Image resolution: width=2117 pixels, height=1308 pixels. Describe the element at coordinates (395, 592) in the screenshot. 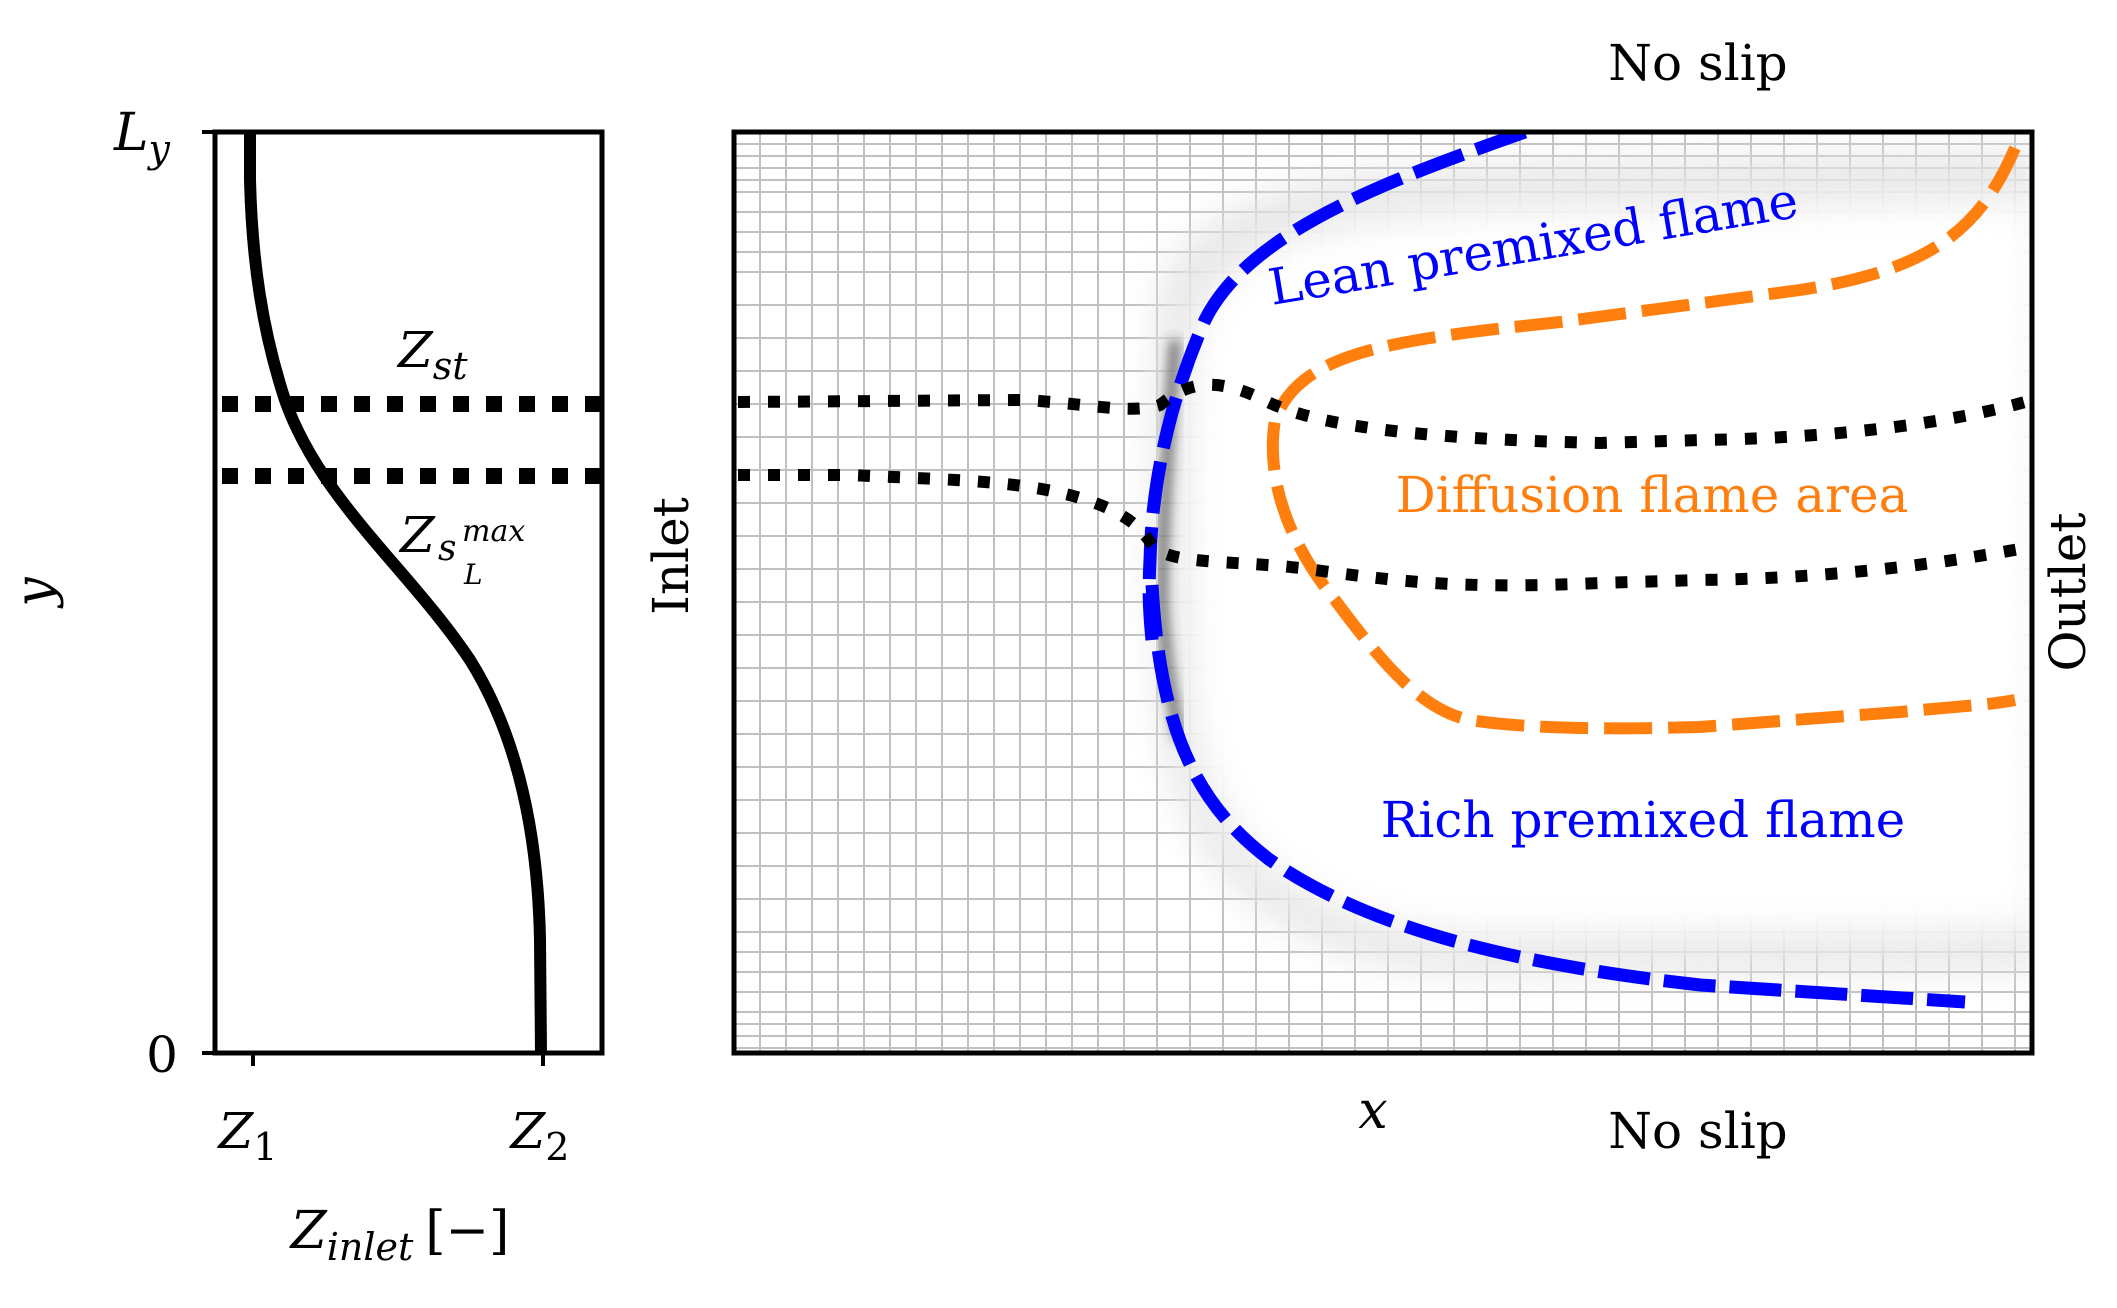

I see `inlet-profile-curve` at that location.